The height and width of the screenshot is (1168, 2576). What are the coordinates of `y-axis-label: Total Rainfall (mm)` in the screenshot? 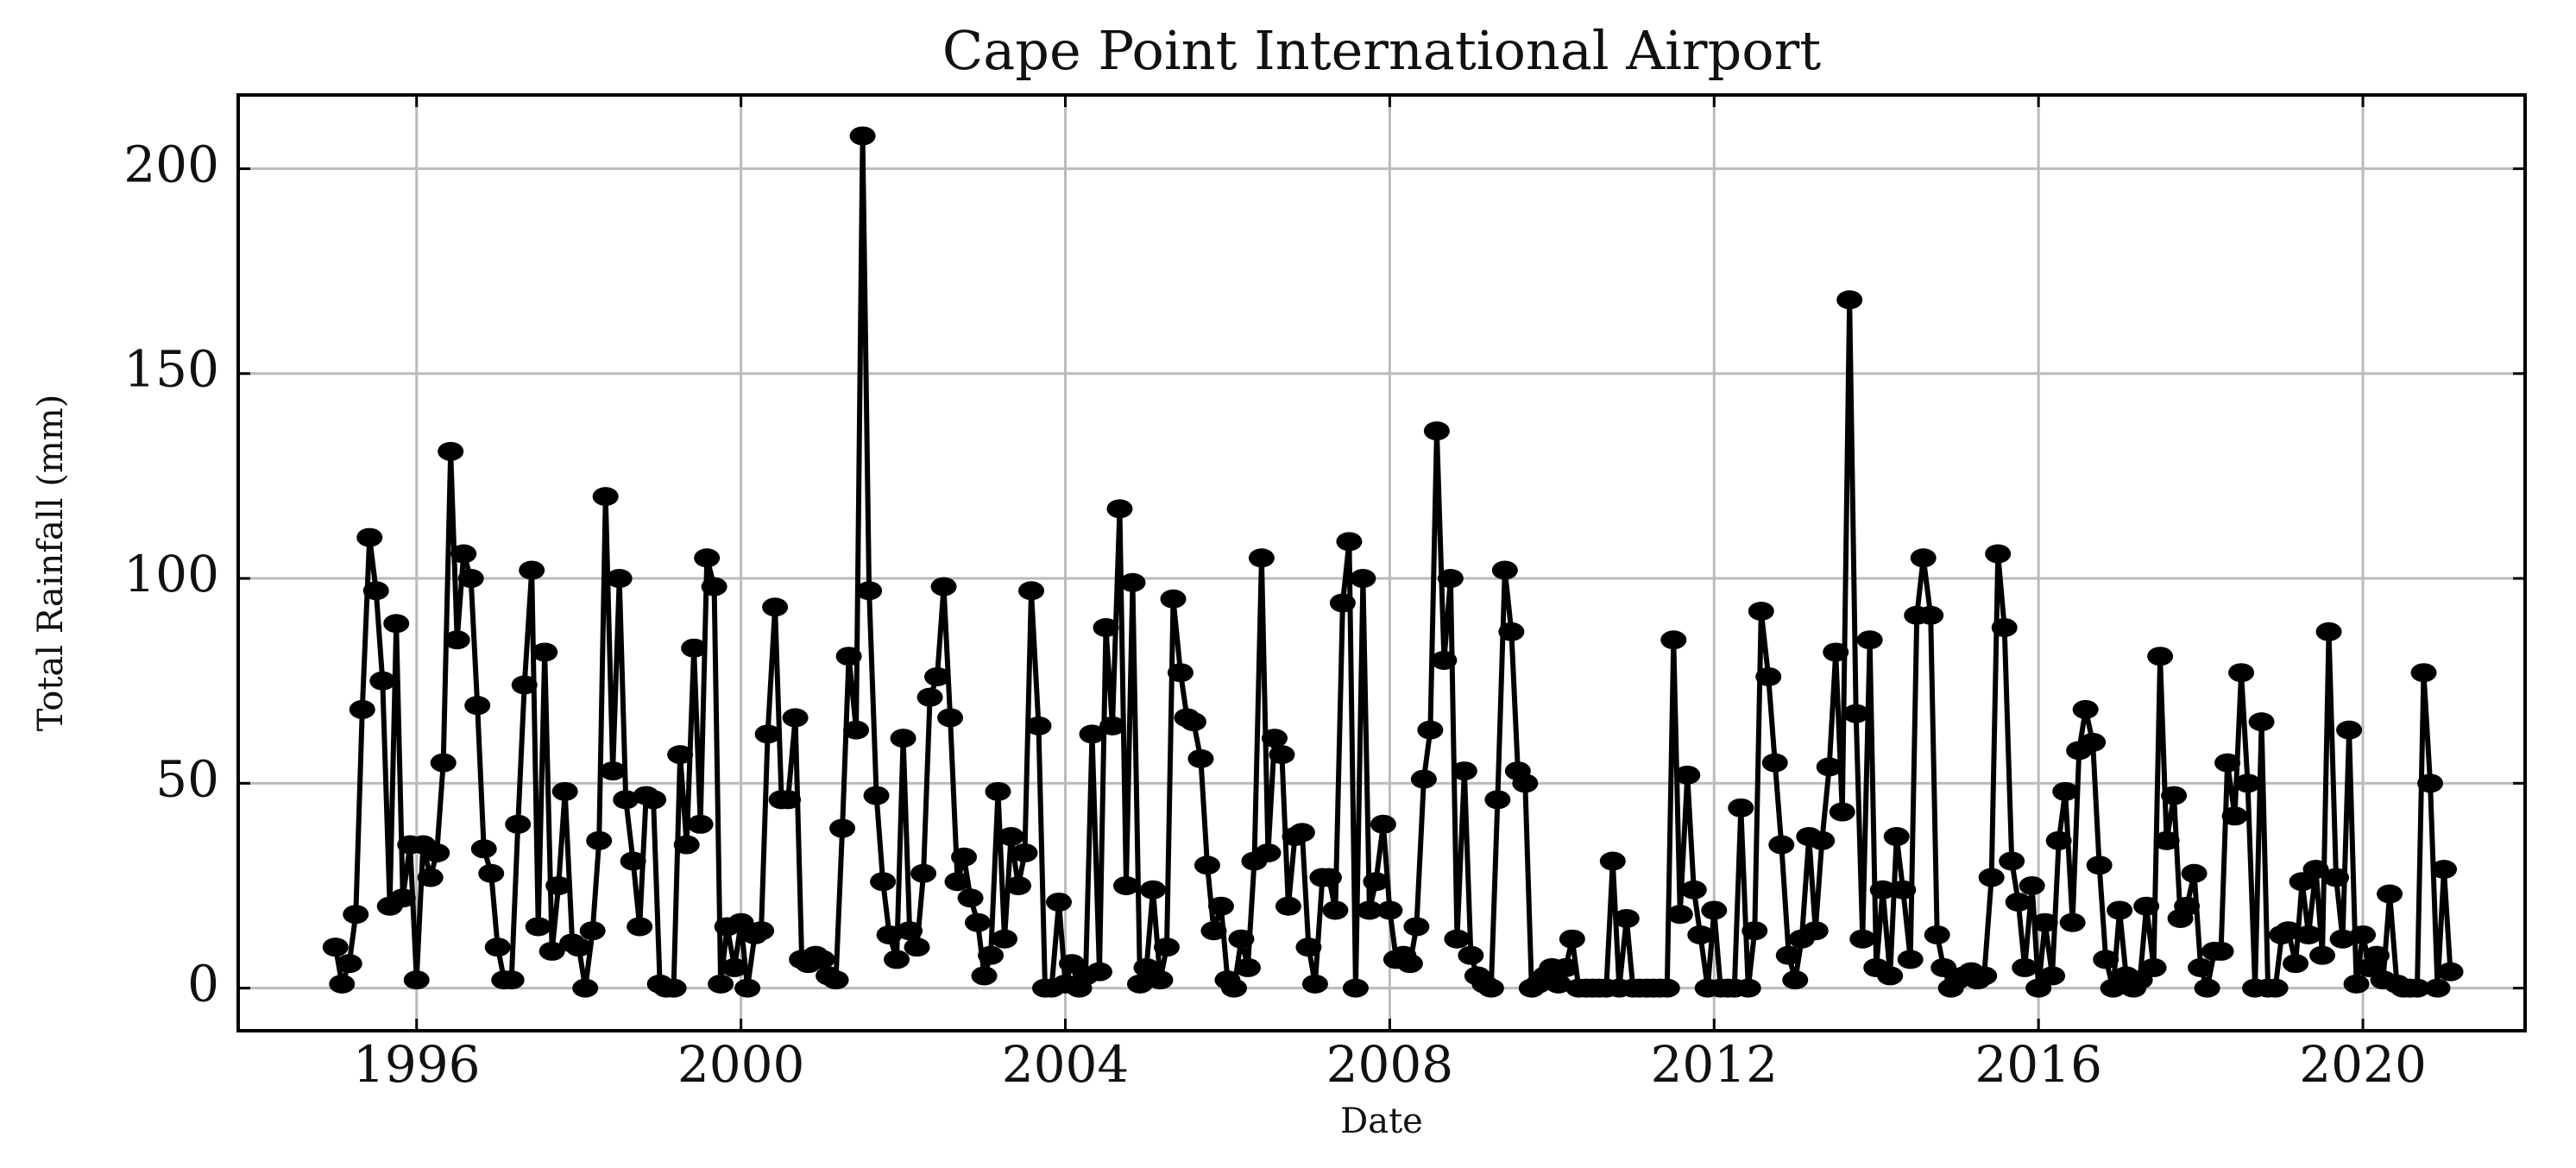 It's located at (51, 563).